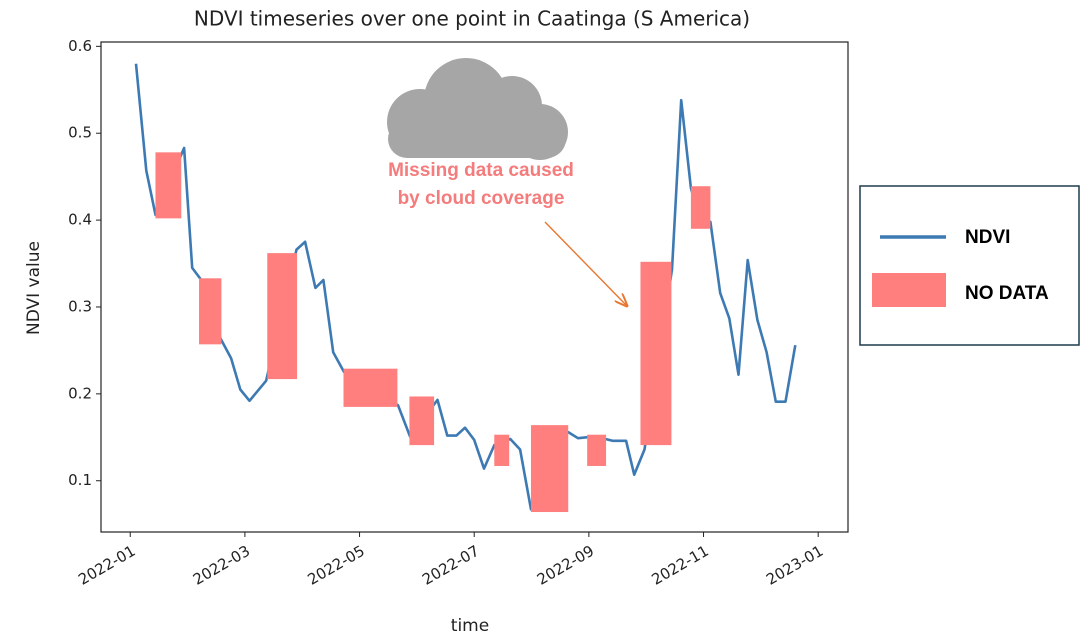 This screenshot has height=640, width=1089. I want to click on y-axis-label: NDVI value, so click(34, 288).